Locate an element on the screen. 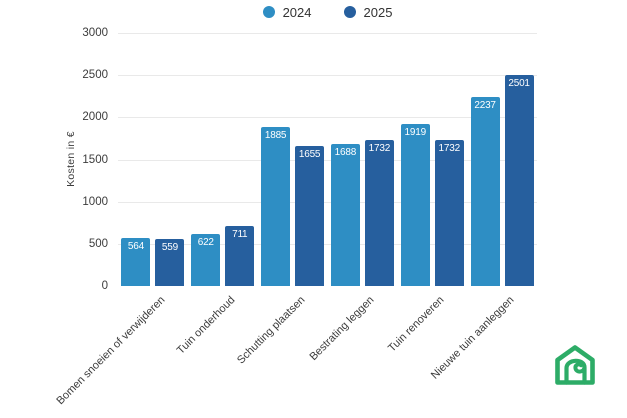 The width and height of the screenshot is (627, 418). bar-value-label: 1655 is located at coordinates (309, 155).